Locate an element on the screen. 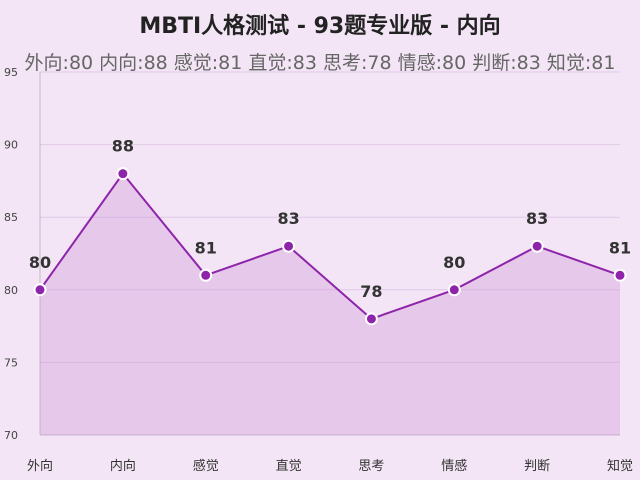 This screenshot has height=480, width=640. y-tick-label: 95 is located at coordinates (11, 72).